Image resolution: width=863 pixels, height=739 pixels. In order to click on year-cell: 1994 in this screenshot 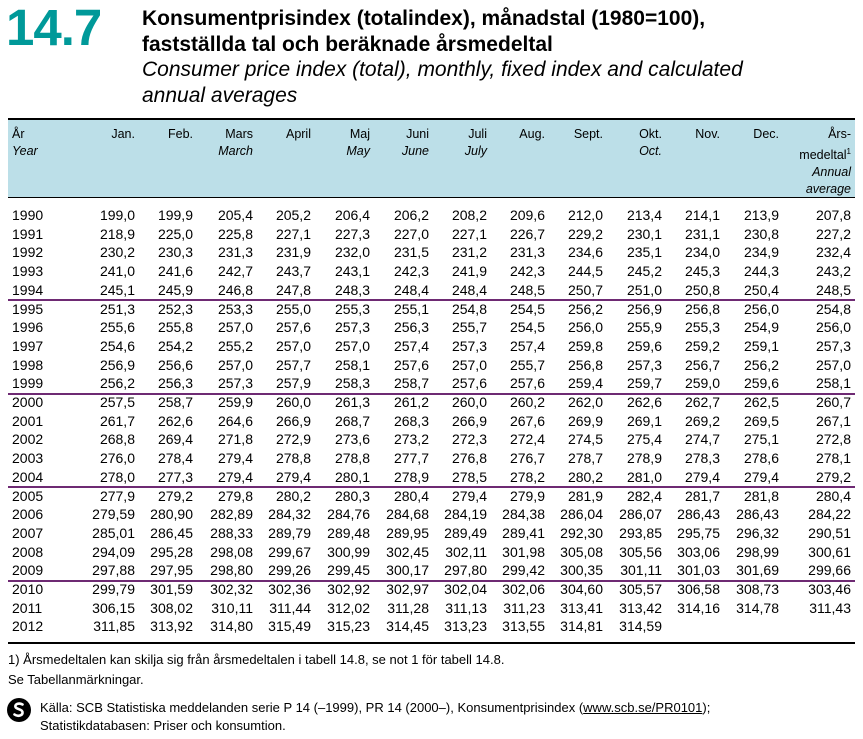, I will do `click(28, 289)`.